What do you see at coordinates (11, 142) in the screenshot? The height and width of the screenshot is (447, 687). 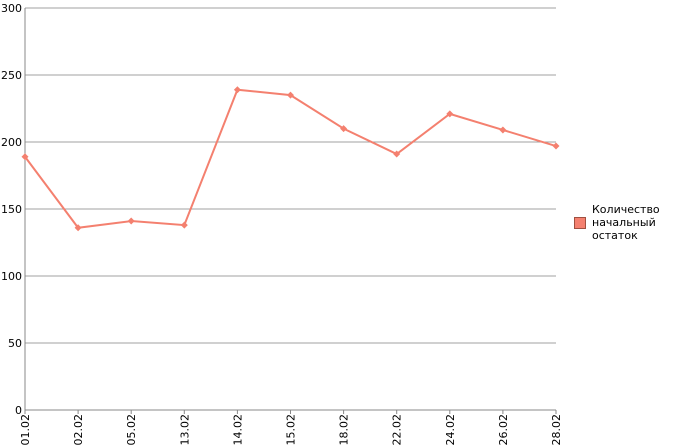 I see `y-tick-label: 200` at bounding box center [11, 142].